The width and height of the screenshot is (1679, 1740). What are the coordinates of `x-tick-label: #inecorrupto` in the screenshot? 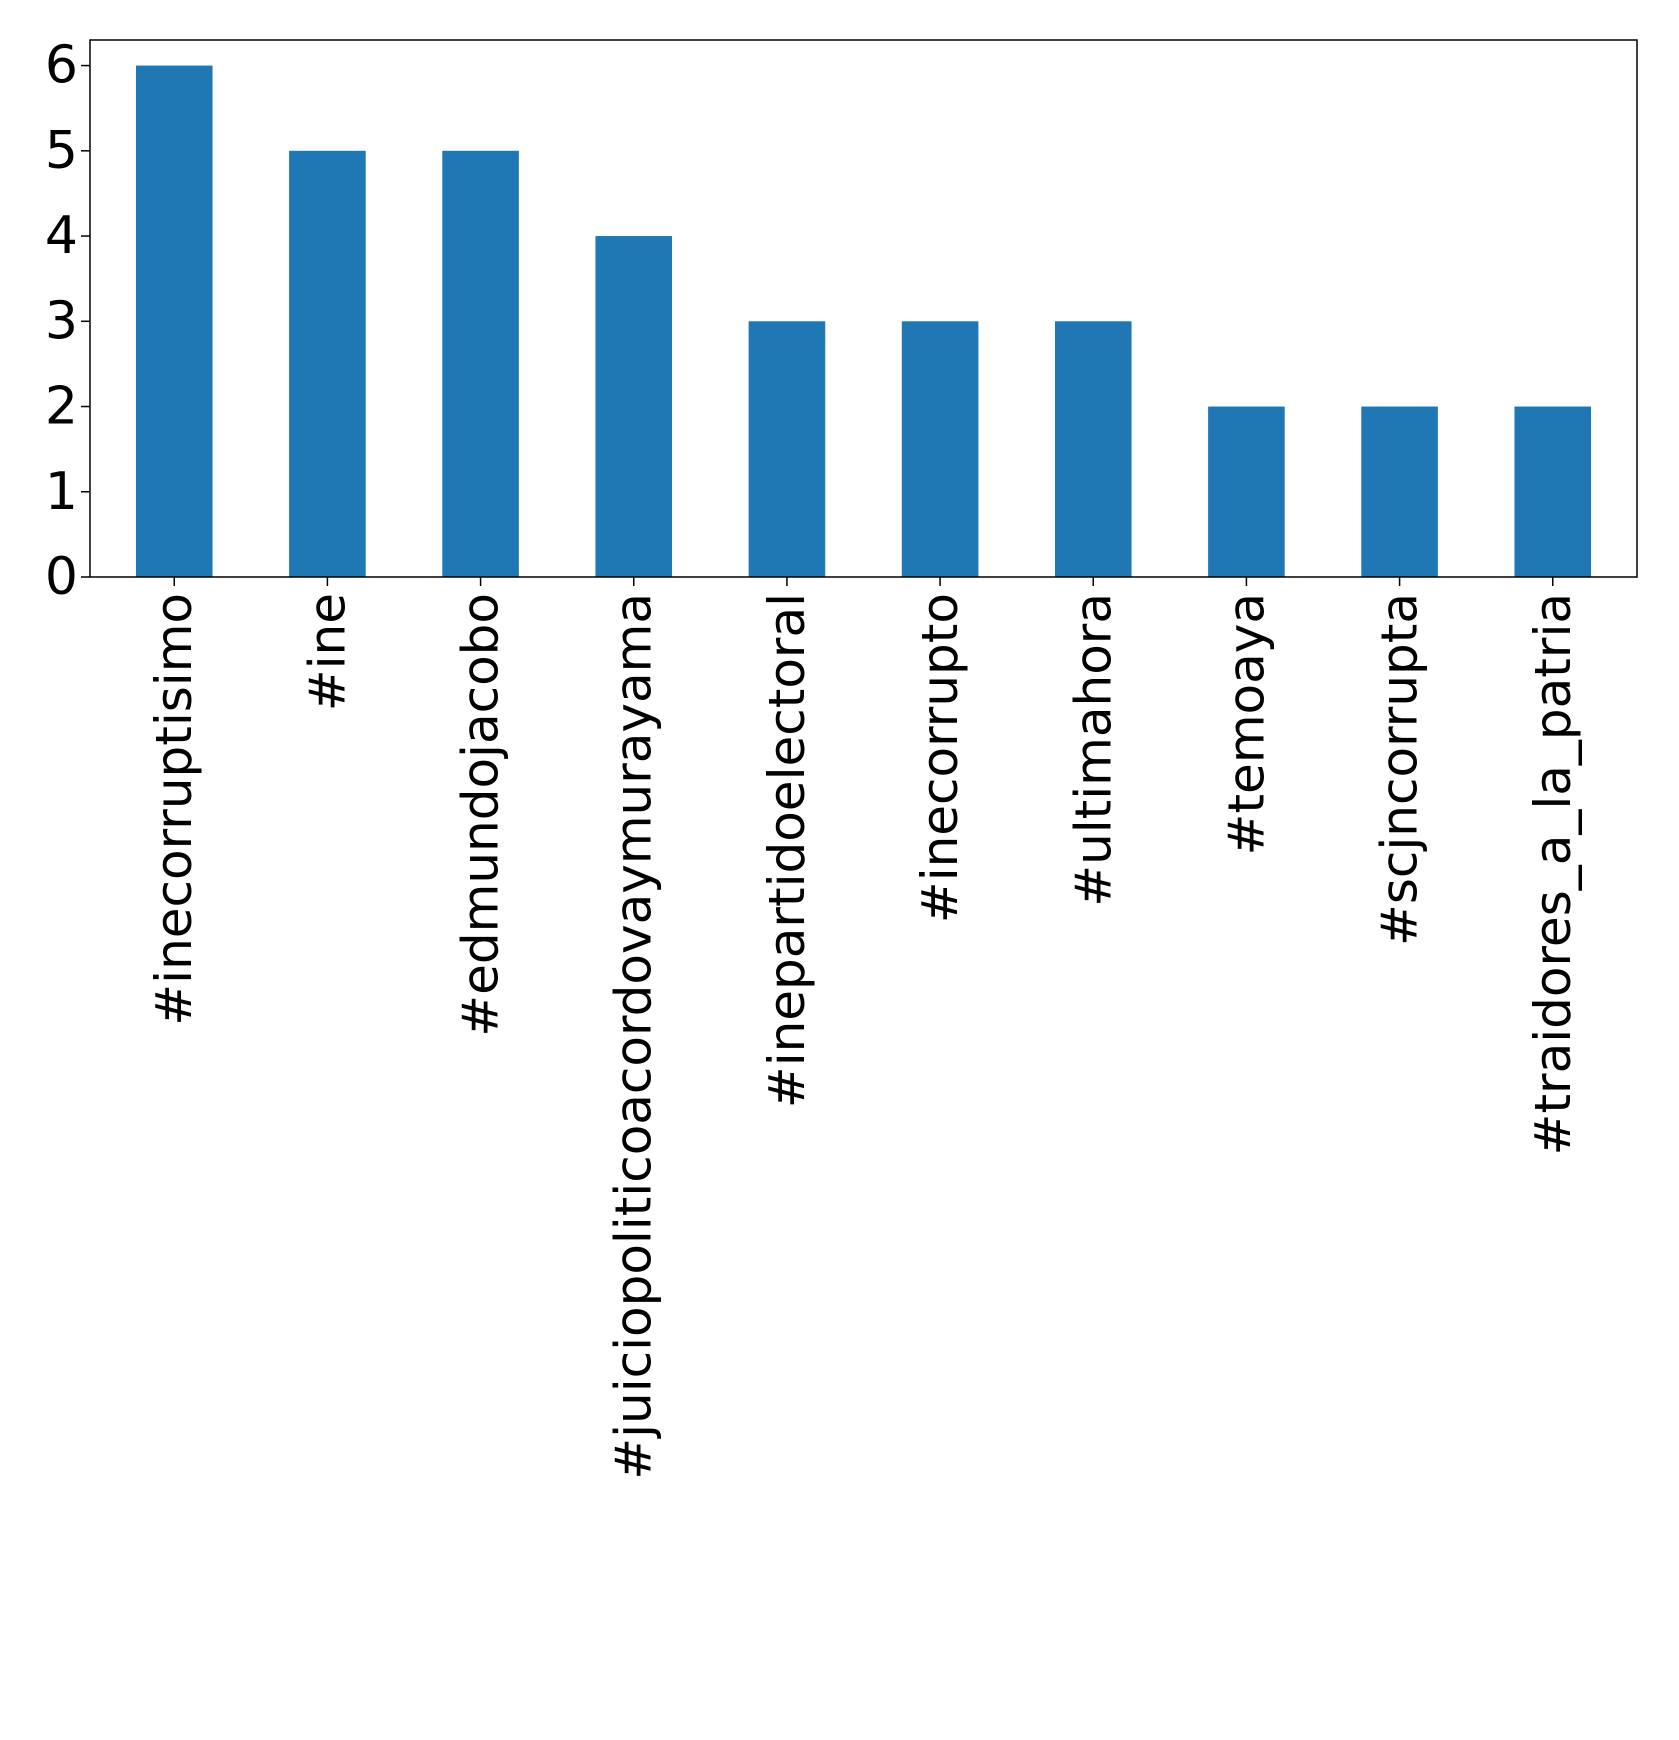 It's located at (940, 758).